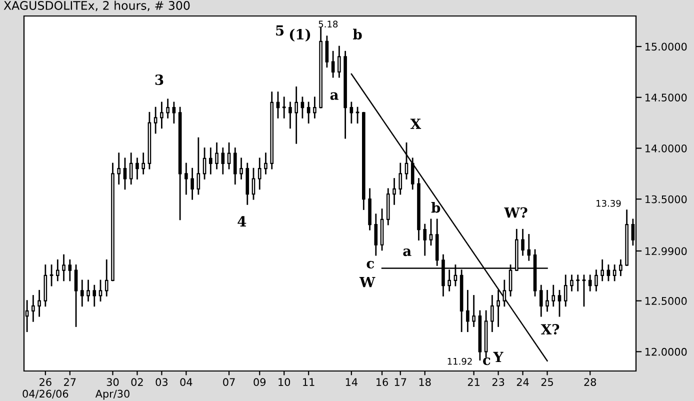 The image size is (694, 401). I want to click on x-tick-label: 03, so click(162, 382).